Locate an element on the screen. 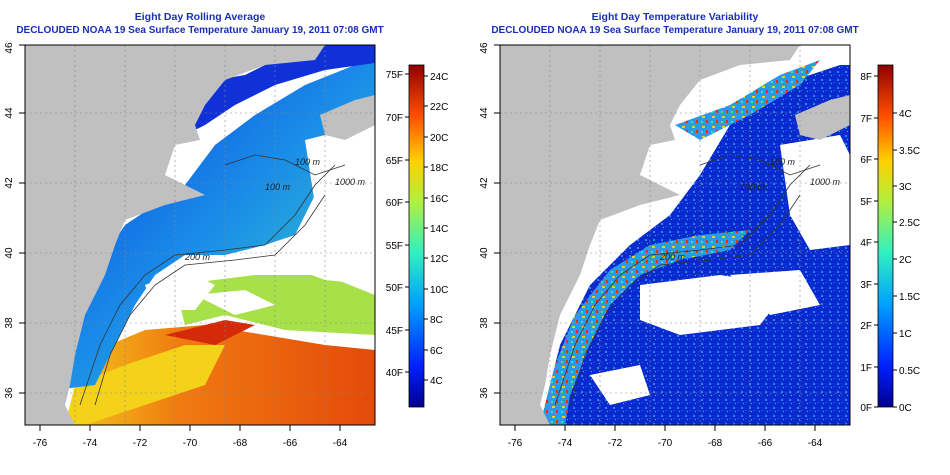 The image size is (950, 475). colorbar-label-f: 70F is located at coordinates (394, 118).